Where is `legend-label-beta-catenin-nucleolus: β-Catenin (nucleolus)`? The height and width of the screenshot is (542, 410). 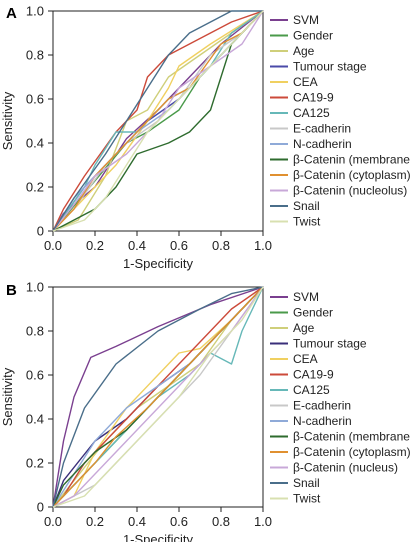
legend-label-beta-catenin-nucleolus: β-Catenin (nucleolus) is located at coordinates (350, 191).